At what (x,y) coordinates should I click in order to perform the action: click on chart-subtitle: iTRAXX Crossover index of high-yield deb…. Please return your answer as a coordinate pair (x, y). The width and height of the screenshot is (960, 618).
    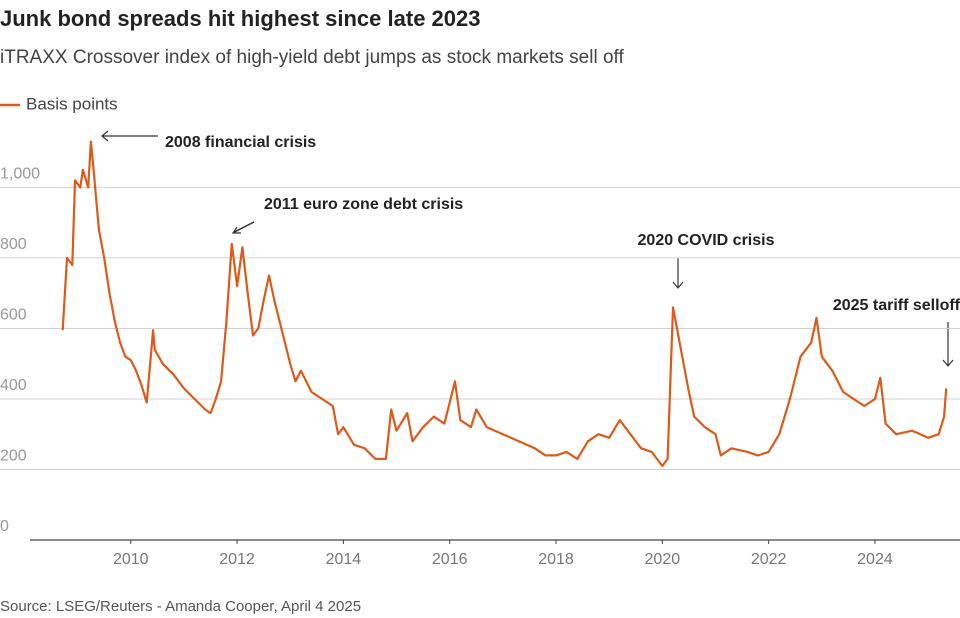
    Looking at the image, I should click on (312, 57).